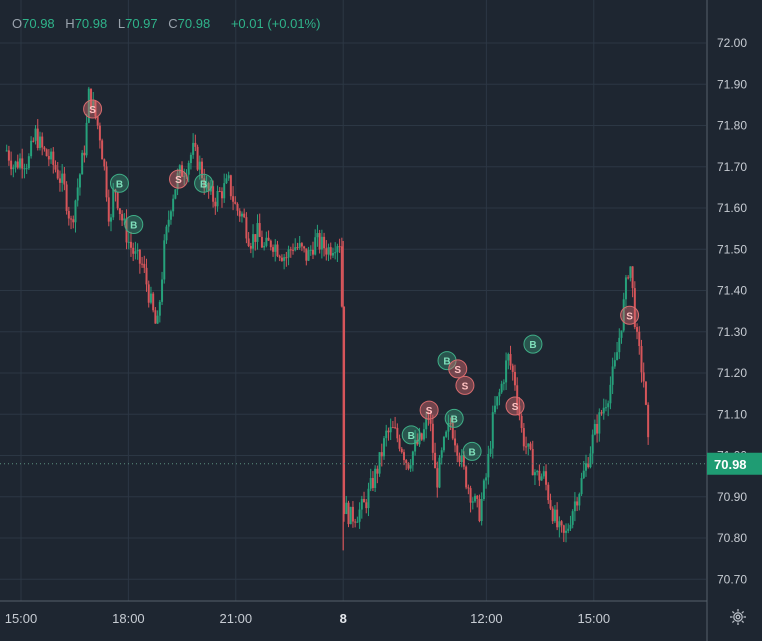 This screenshot has height=641, width=762. I want to click on close-label: C, so click(173, 23).